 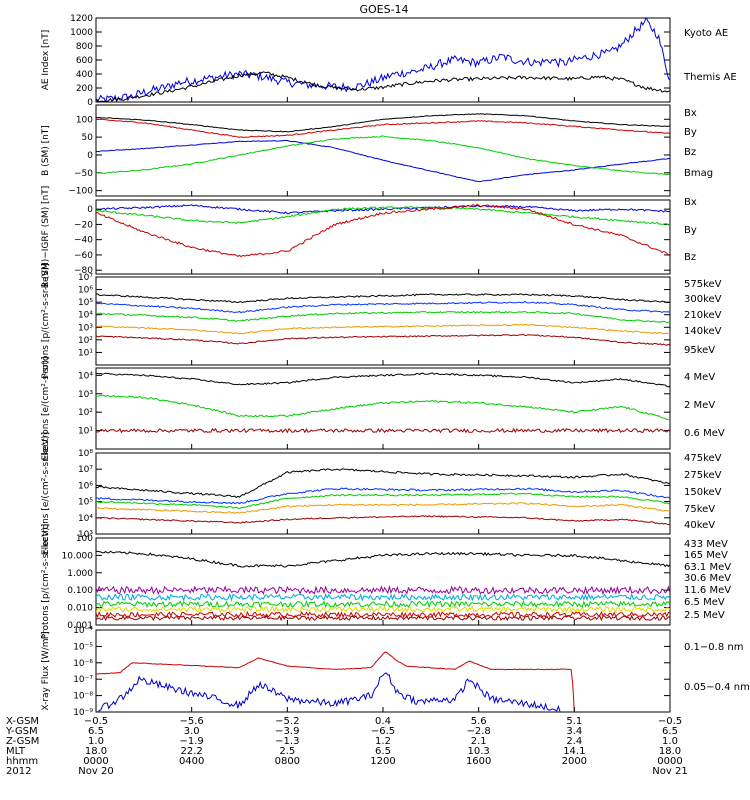 What do you see at coordinates (707, 578) in the screenshot?
I see `legend-label: 30.6 MeV` at bounding box center [707, 578].